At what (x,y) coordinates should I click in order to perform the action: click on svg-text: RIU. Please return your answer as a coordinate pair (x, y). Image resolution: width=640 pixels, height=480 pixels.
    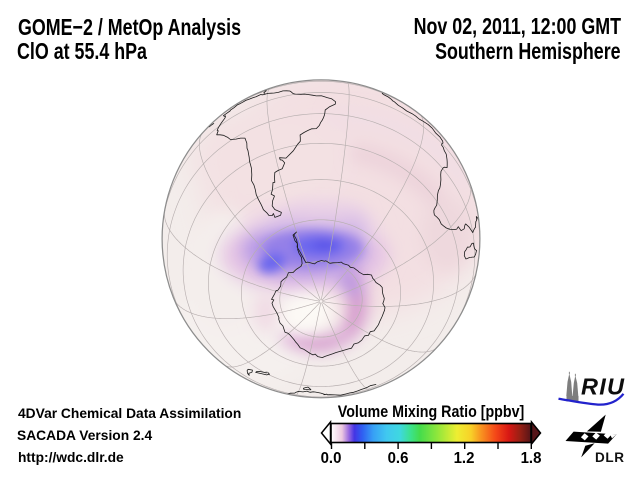
    Looking at the image, I should click on (603, 387).